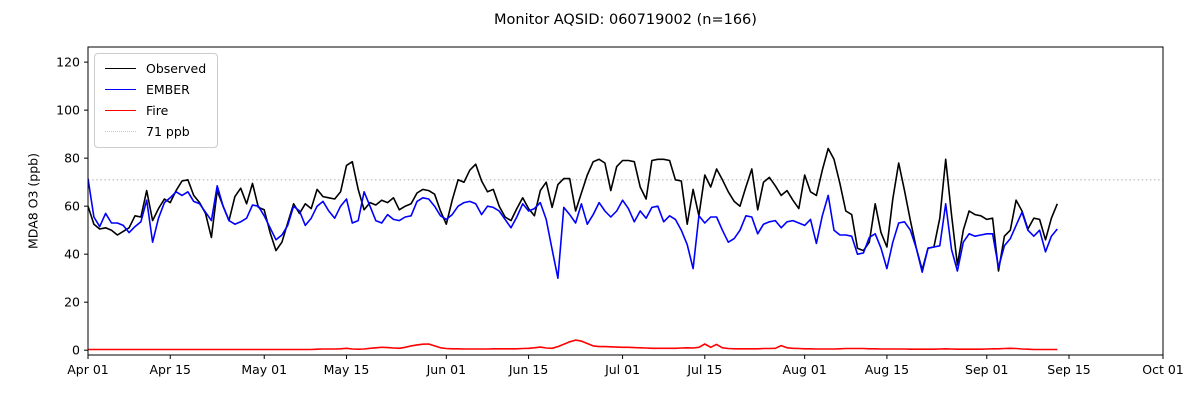 The image size is (1200, 400). What do you see at coordinates (168, 131) in the screenshot?
I see `legend-label-threshold: 71 ppb` at bounding box center [168, 131].